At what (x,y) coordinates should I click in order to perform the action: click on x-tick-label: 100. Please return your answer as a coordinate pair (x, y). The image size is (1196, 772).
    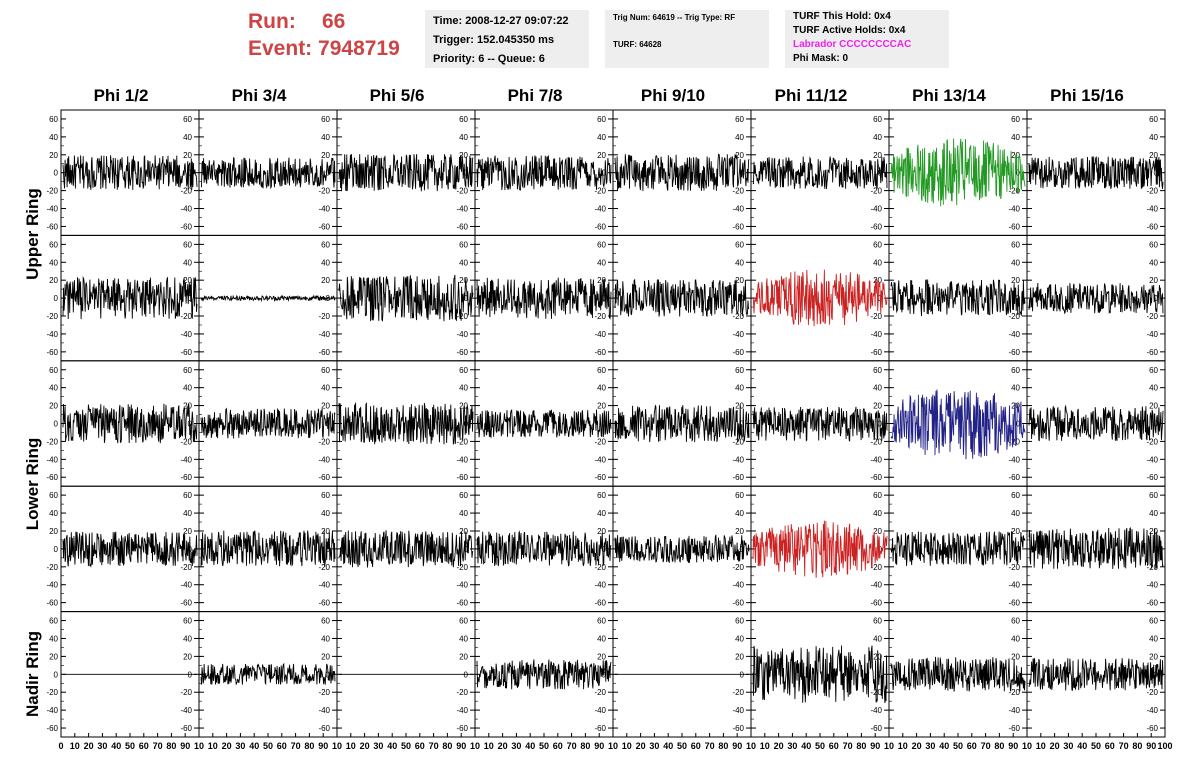
    Looking at the image, I should click on (1164, 746).